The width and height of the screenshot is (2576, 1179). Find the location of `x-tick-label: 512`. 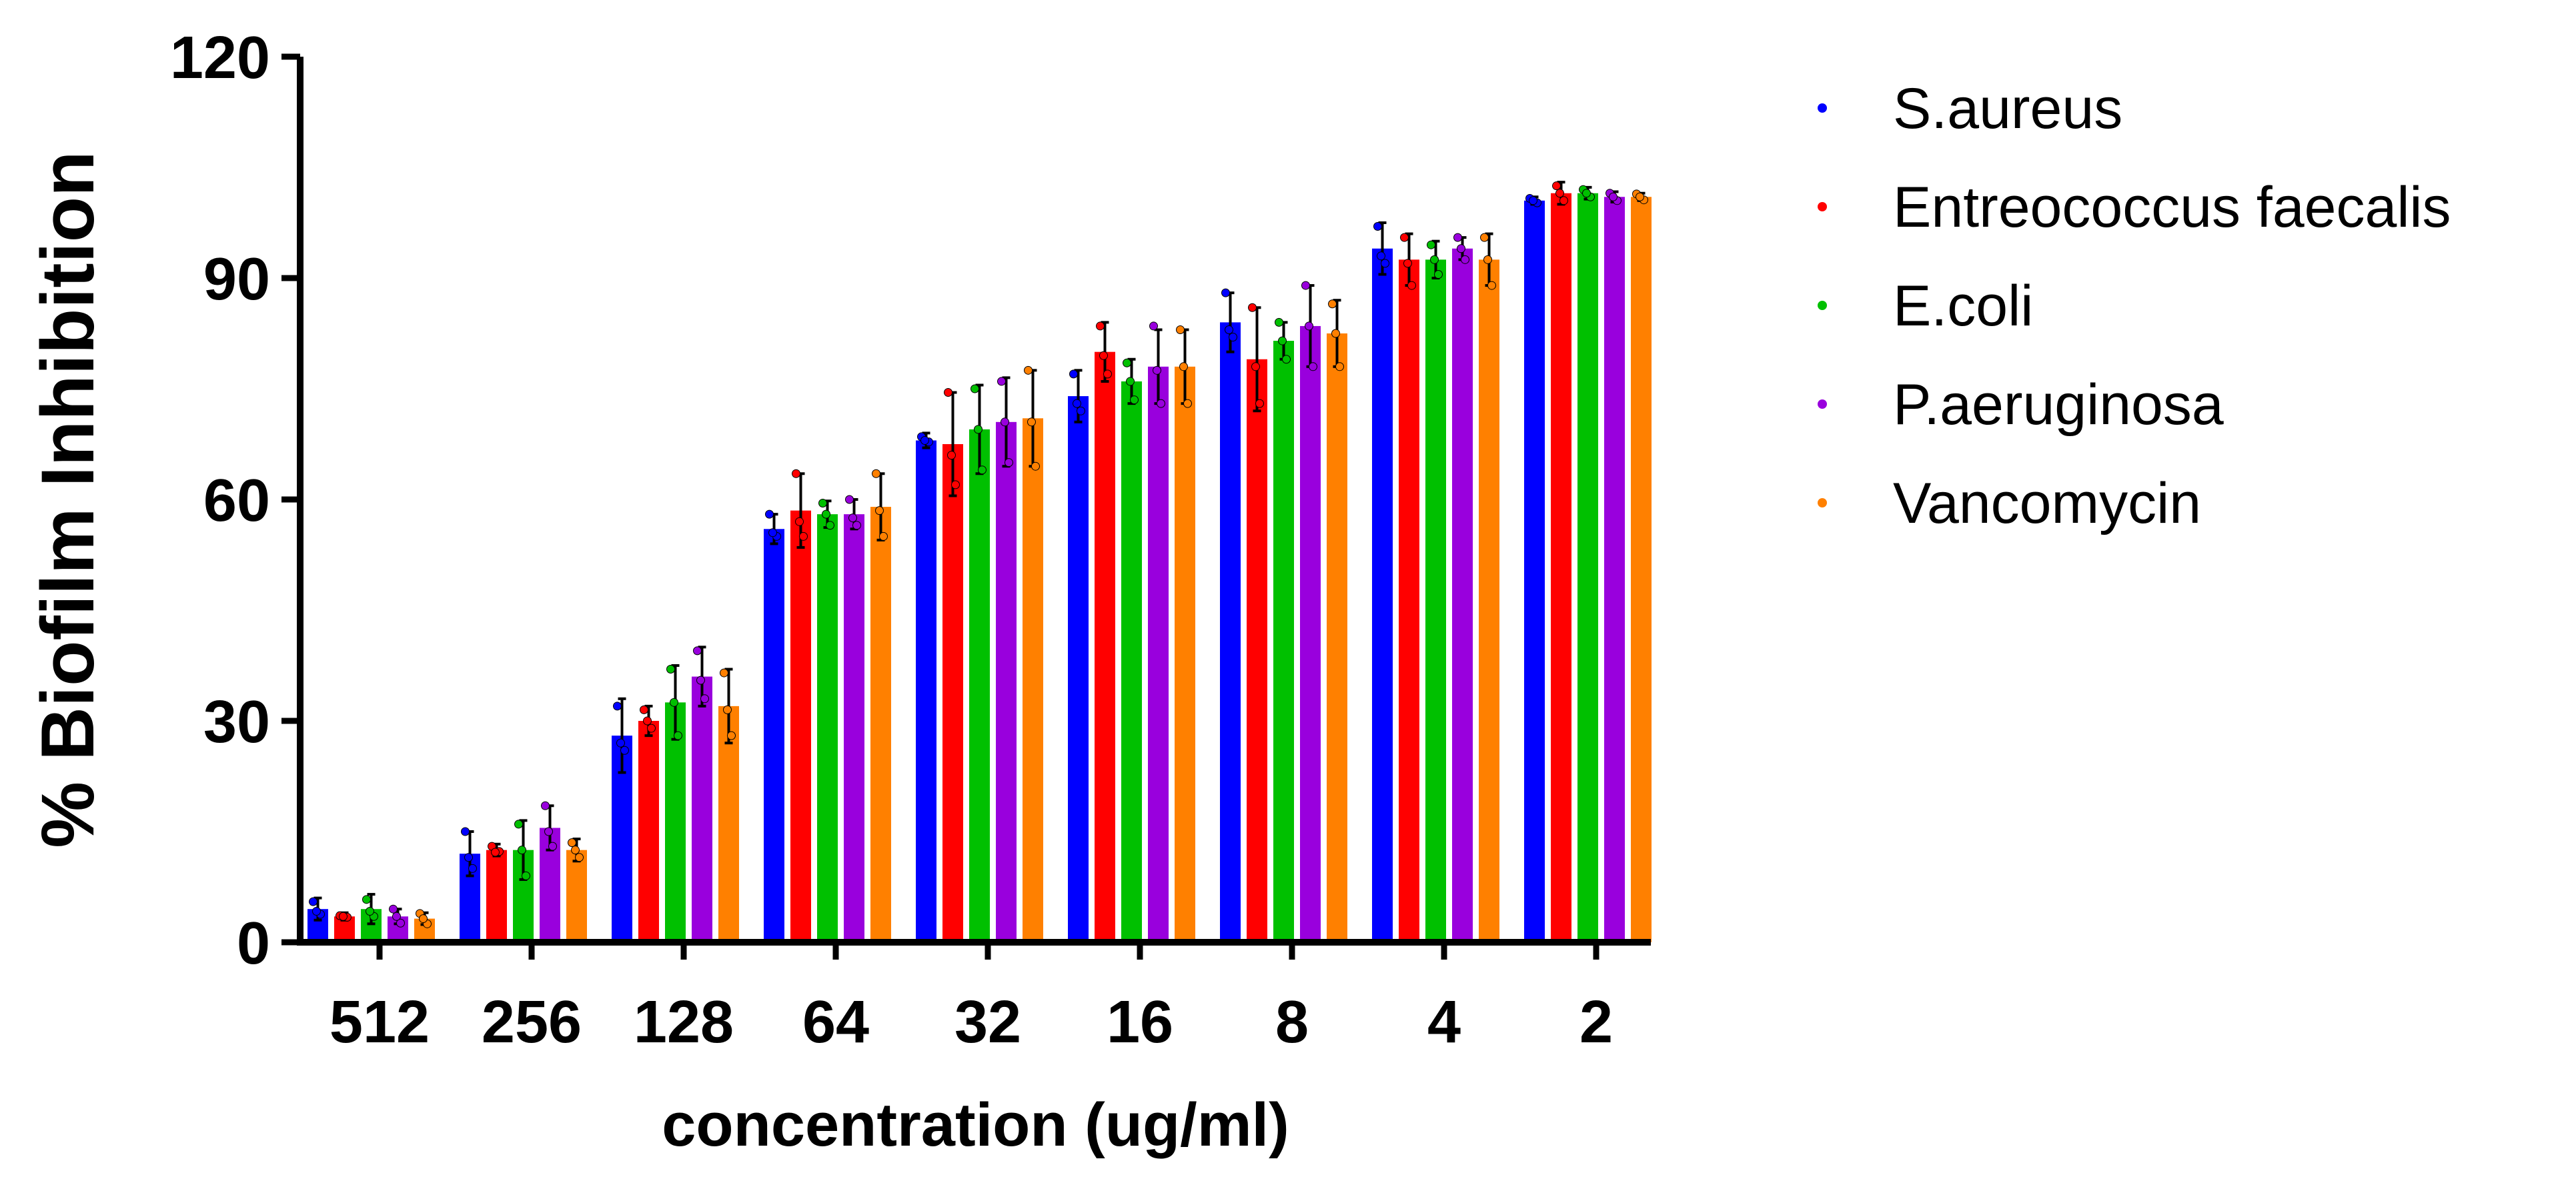

x-tick-label: 512 is located at coordinates (380, 1022).